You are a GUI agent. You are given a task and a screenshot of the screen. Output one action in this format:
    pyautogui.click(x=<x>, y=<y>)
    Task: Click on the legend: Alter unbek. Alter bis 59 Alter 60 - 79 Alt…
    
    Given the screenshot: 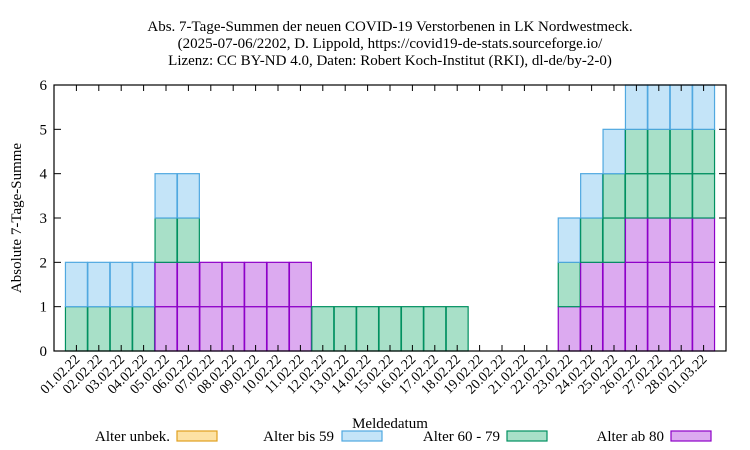 What is the action you would take?
    pyautogui.click(x=403, y=437)
    